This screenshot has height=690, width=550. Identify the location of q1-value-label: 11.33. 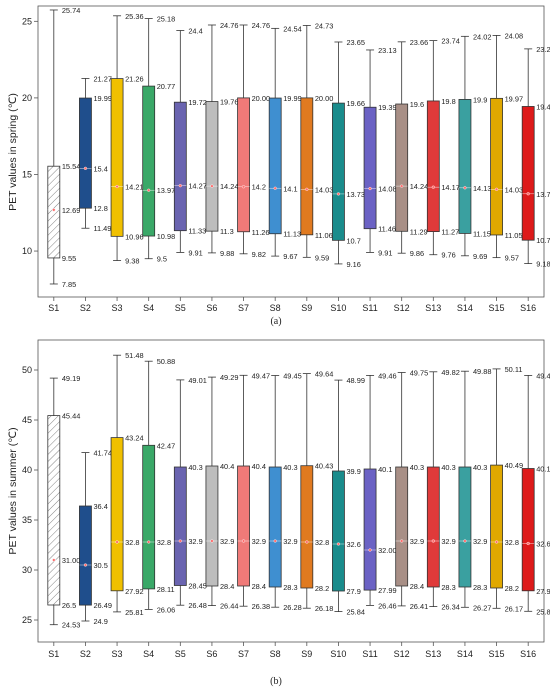
(197, 231).